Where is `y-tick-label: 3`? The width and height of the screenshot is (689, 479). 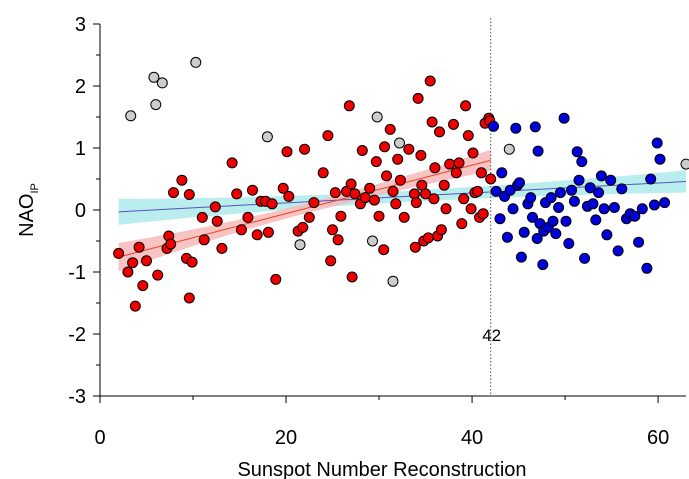 y-tick-label: 3 is located at coordinates (80, 25).